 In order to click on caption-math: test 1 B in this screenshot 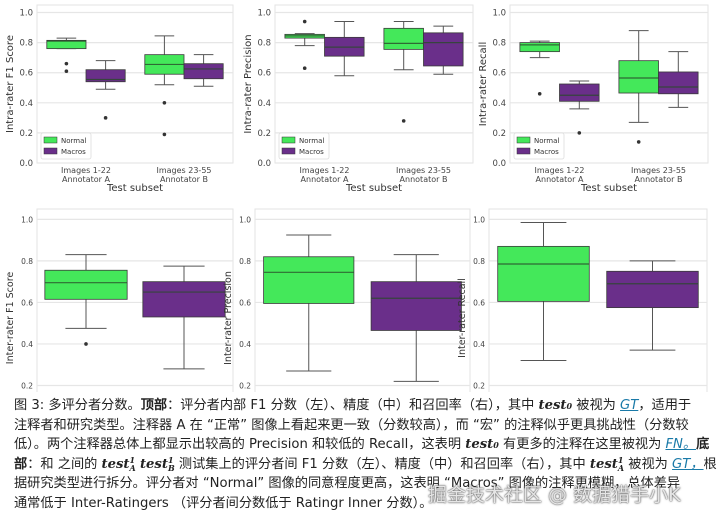, I will do `click(157, 464)`.